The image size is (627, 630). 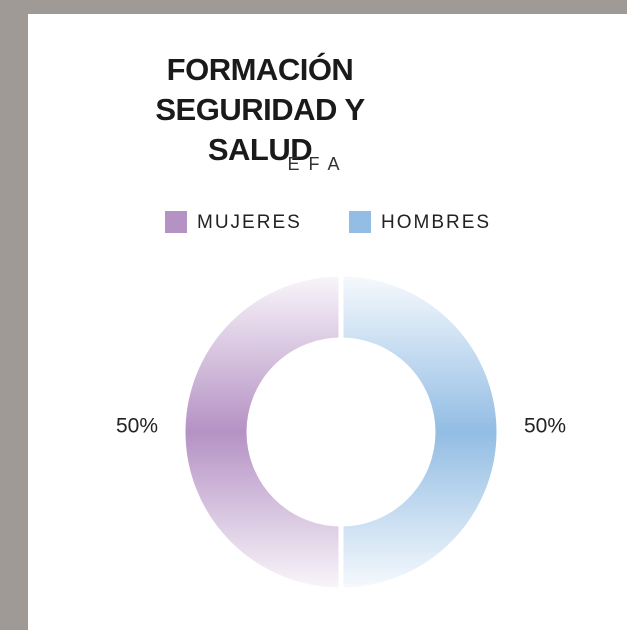 What do you see at coordinates (436, 222) in the screenshot?
I see `legend-label: HOMBRES` at bounding box center [436, 222].